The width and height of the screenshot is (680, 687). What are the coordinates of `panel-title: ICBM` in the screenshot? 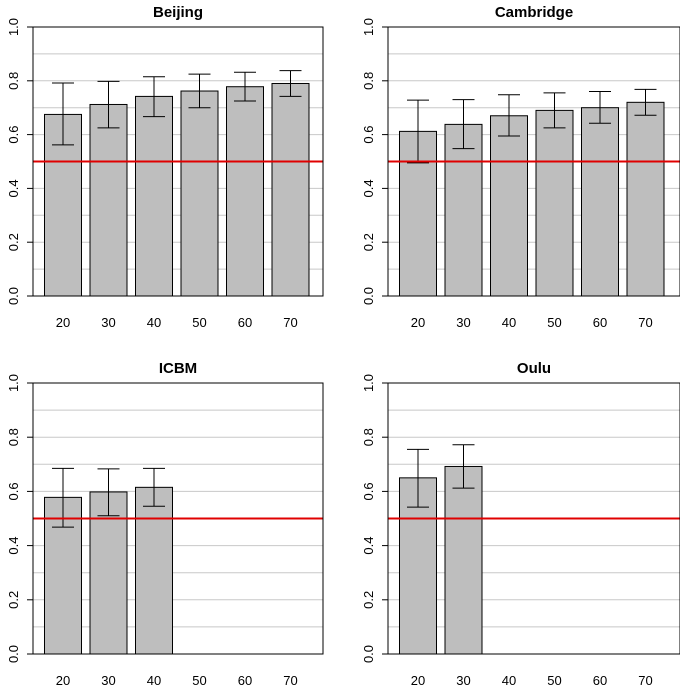 It's located at (178, 368).